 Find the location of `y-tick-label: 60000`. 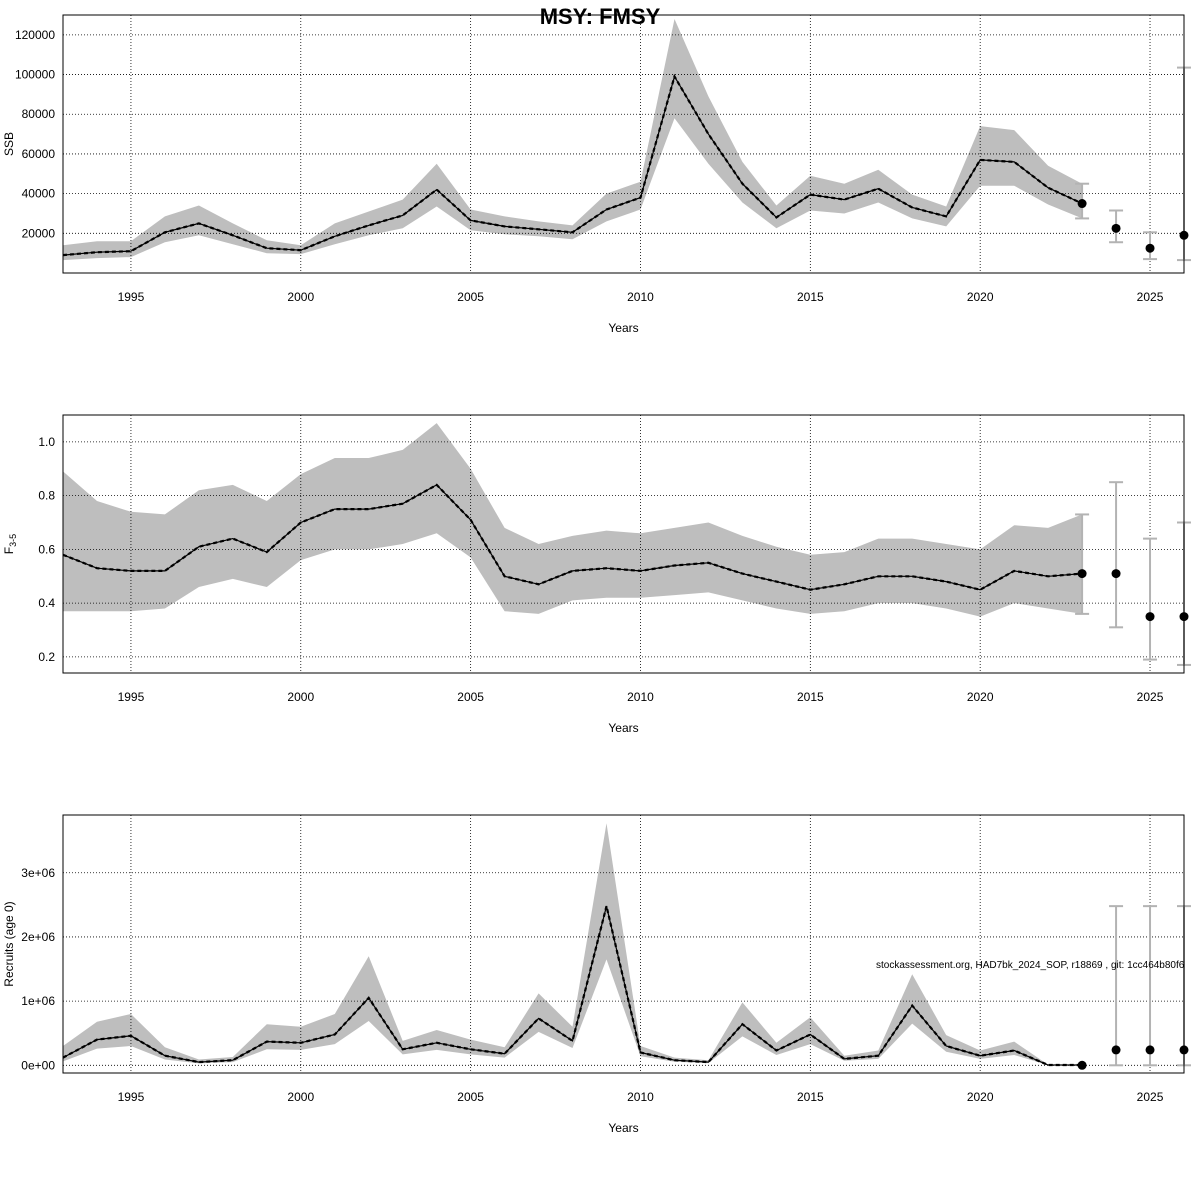

y-tick-label: 60000 is located at coordinates (39, 154).